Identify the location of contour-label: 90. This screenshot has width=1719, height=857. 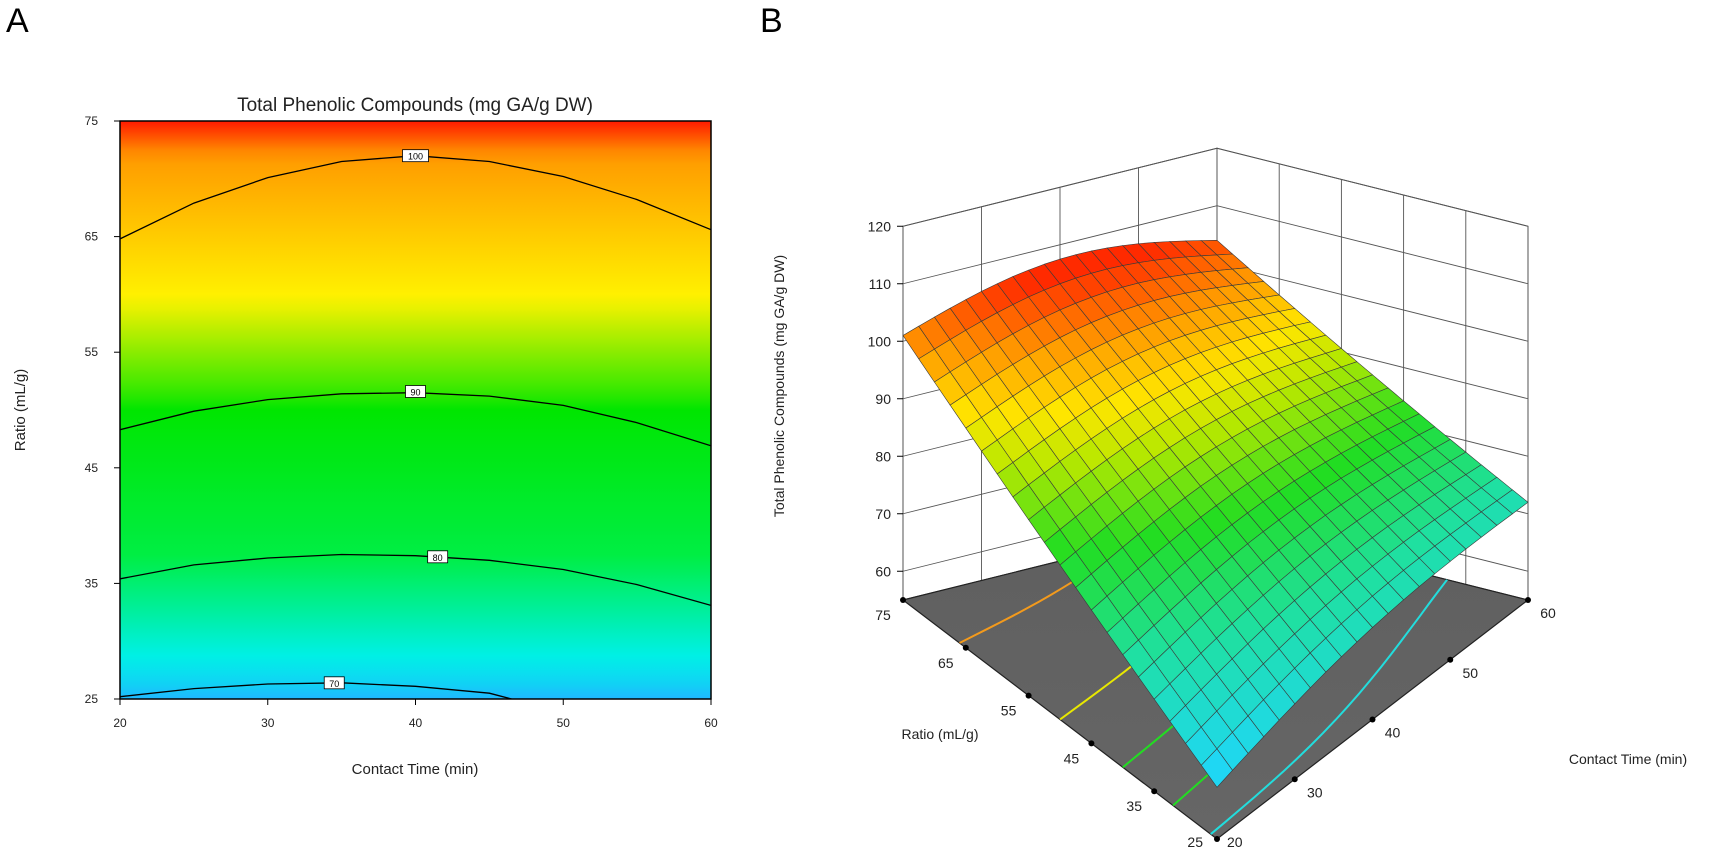
(415, 393).